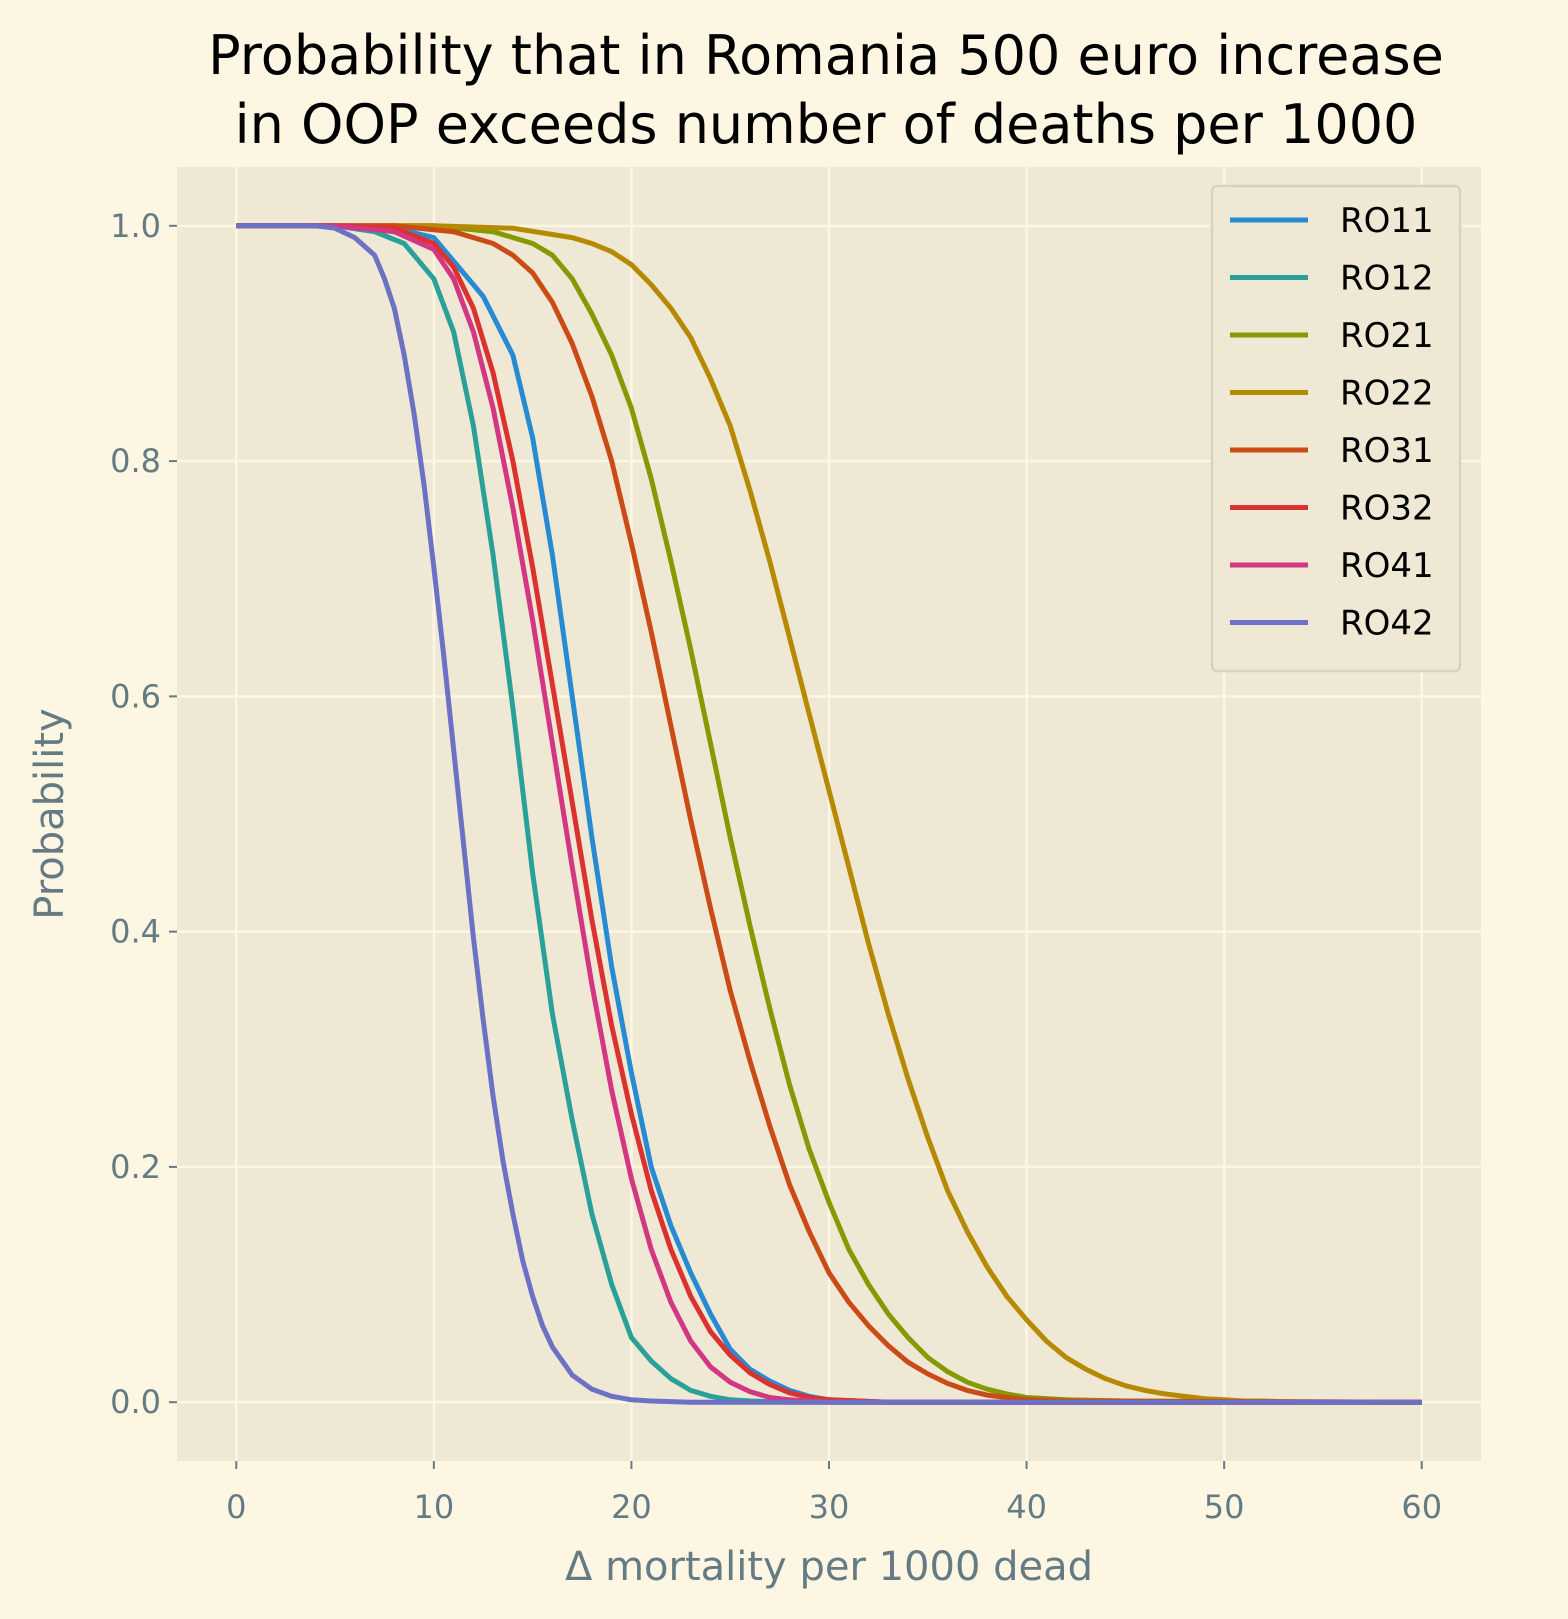 Image resolution: width=1568 pixels, height=1619 pixels. I want to click on legend: RO11 RO12 RO21 RO22 RO31 RO32 RO41 RO42, so click(1336, 428).